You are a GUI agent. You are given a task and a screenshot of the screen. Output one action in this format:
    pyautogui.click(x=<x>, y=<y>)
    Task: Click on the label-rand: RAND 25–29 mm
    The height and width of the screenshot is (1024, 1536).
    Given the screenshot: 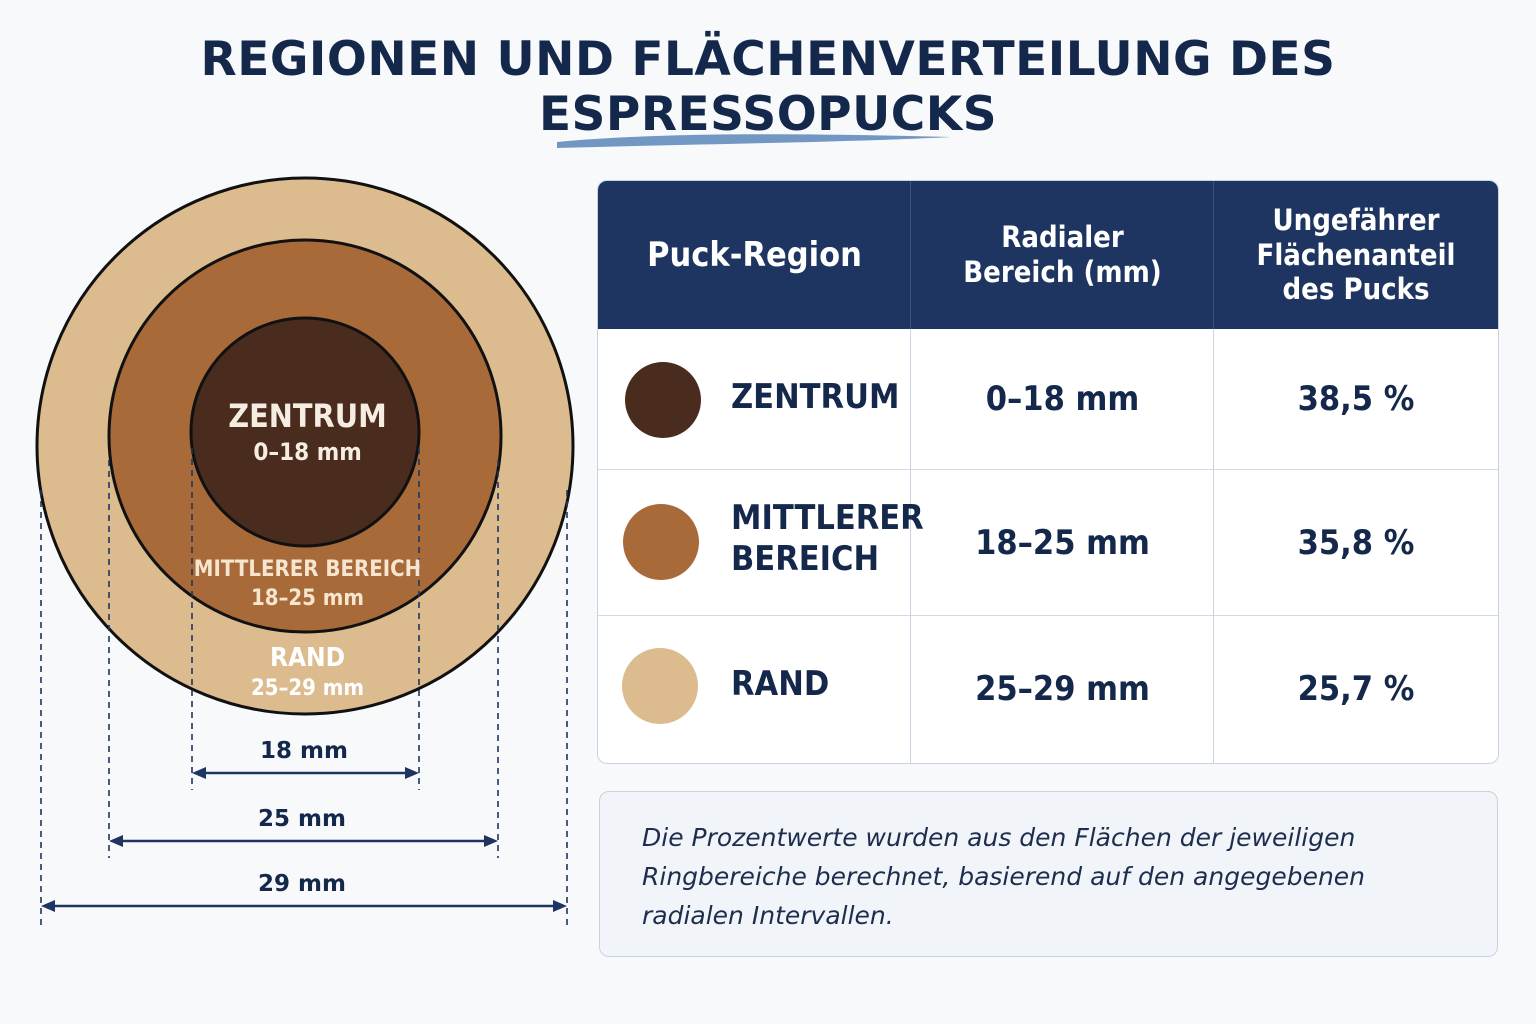 What is the action you would take?
    pyautogui.click(x=307, y=672)
    